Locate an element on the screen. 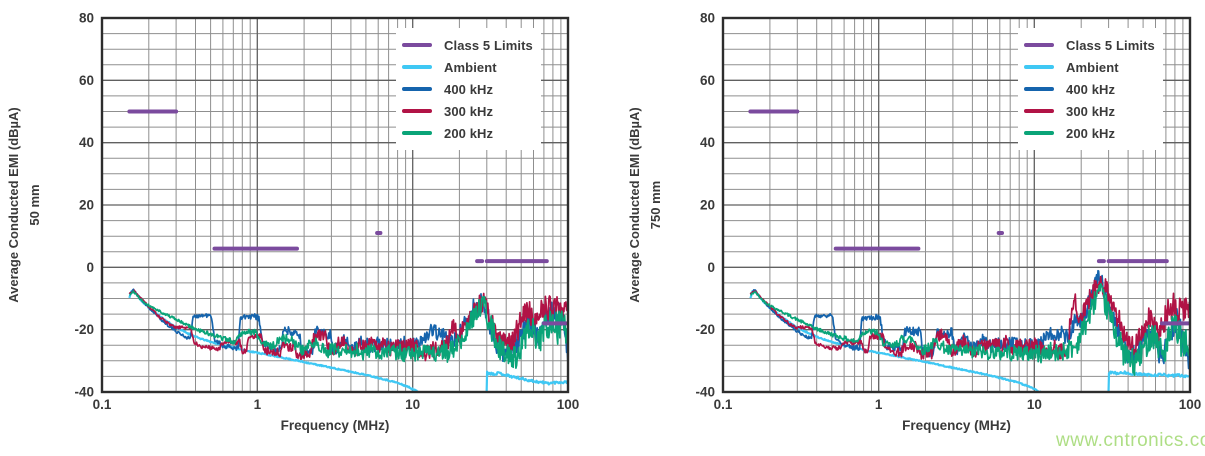  y-axis-title-distance: 50 mm is located at coordinates (34, 204).